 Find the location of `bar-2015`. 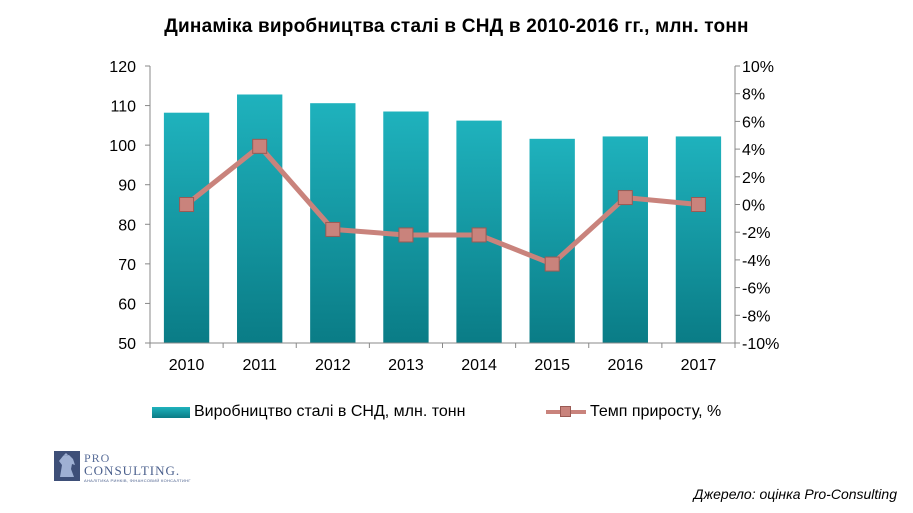

bar-2015 is located at coordinates (552, 240).